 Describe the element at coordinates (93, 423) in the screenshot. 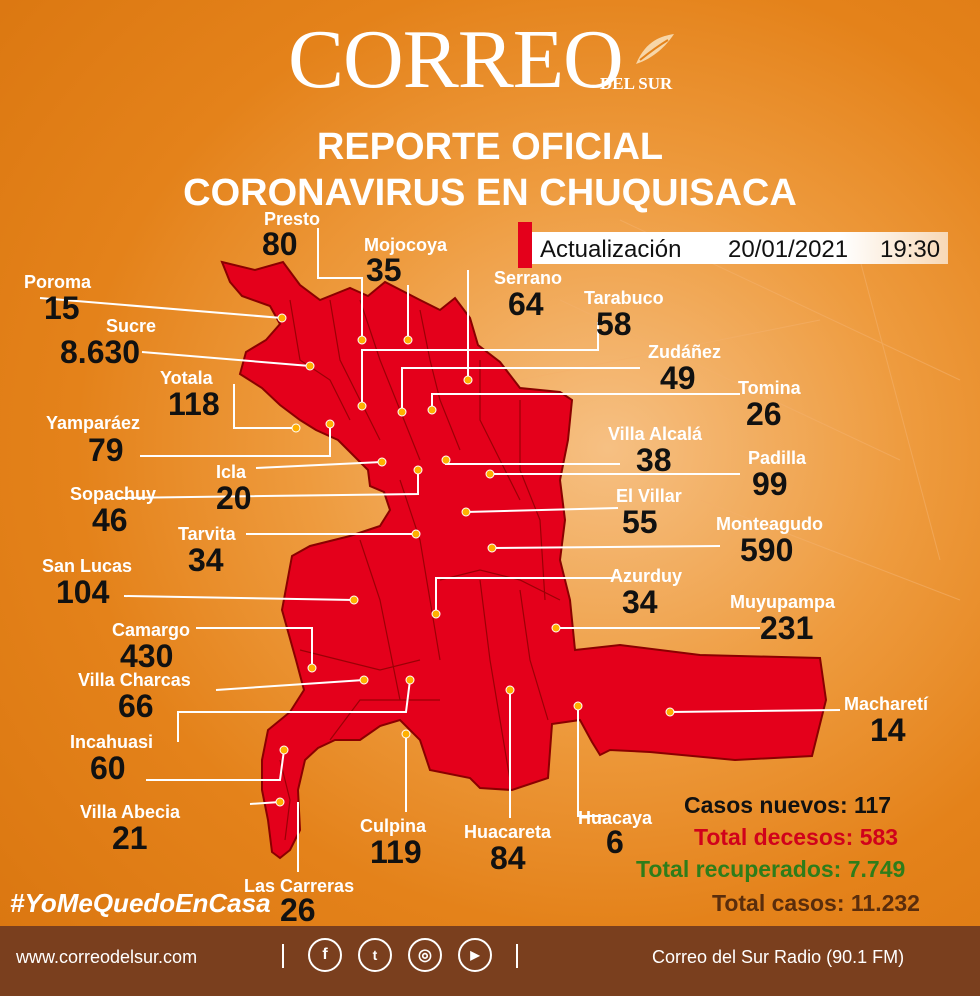

I see `municipality-name: Yamparáez` at that location.